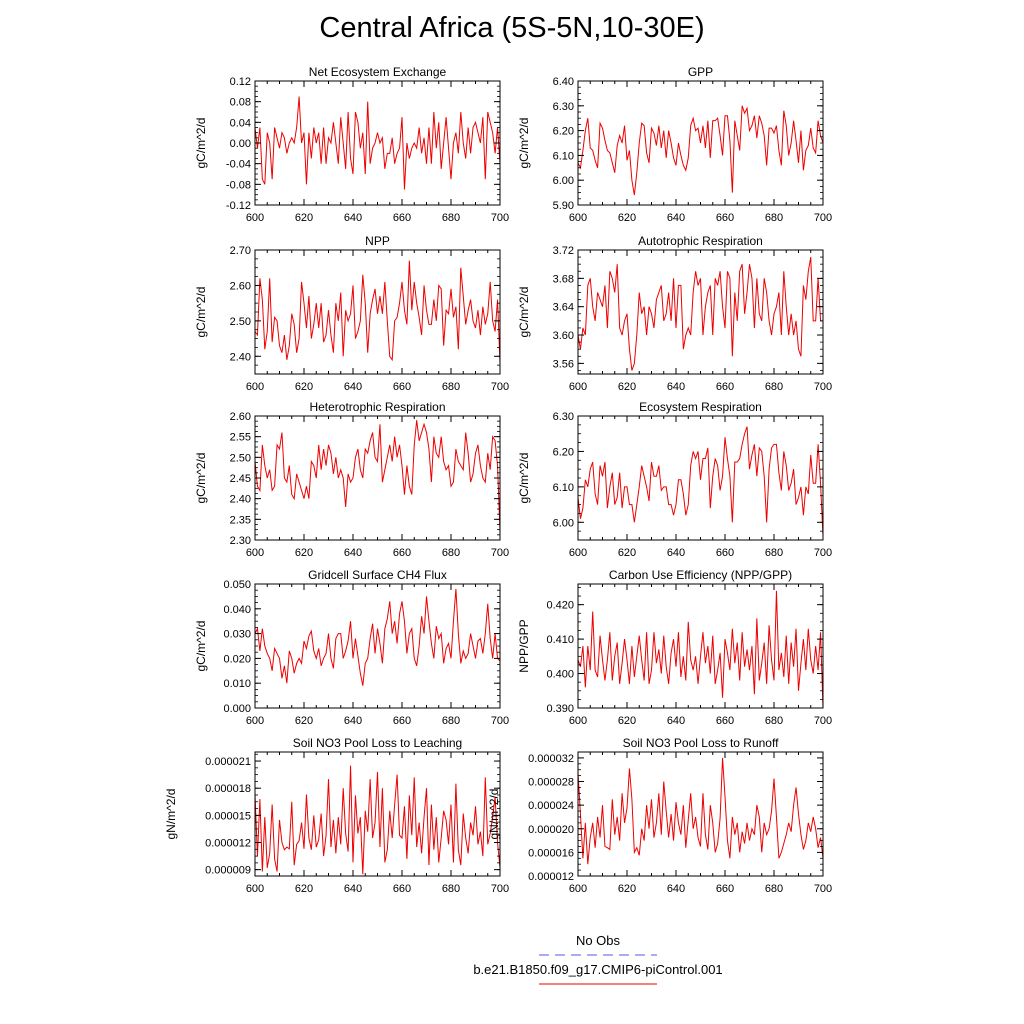 The height and width of the screenshot is (1024, 1024). I want to click on figure-title: Central Africa (5S-5N,10-30E), so click(512, 28).